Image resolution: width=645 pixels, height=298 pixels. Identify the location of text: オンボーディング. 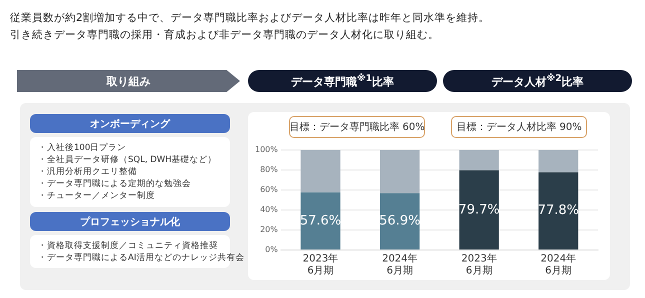
(130, 124).